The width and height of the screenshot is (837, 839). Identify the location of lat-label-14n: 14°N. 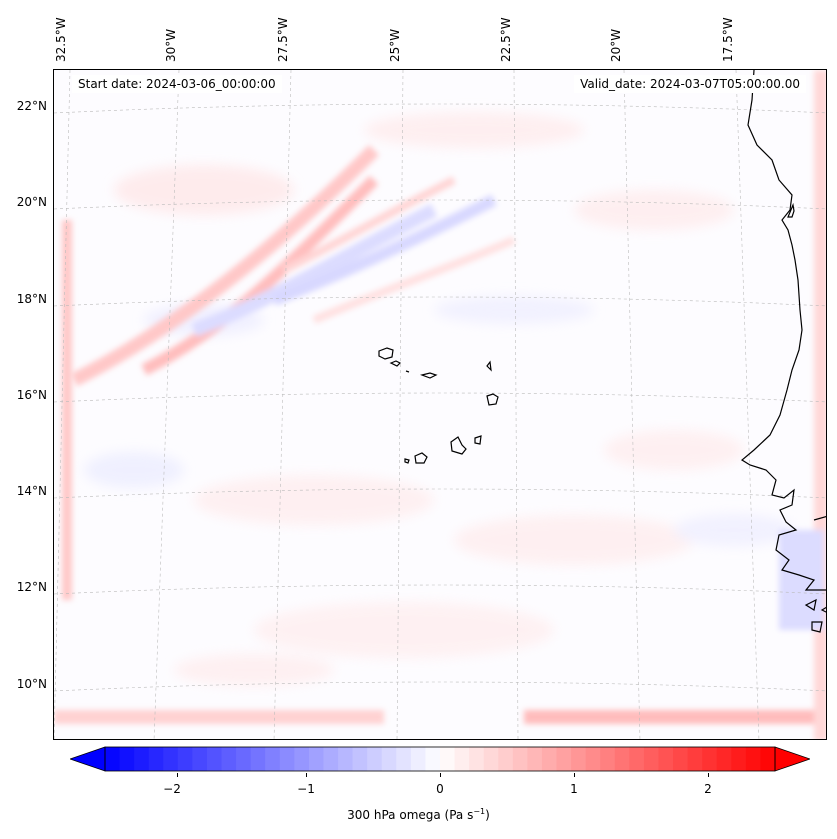
(31, 491).